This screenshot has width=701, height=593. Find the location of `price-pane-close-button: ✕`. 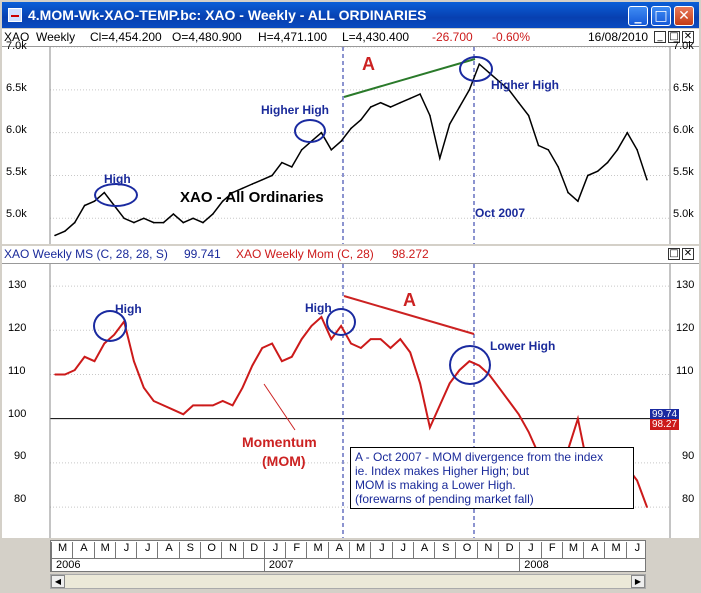

price-pane-close-button: ✕ is located at coordinates (688, 37).